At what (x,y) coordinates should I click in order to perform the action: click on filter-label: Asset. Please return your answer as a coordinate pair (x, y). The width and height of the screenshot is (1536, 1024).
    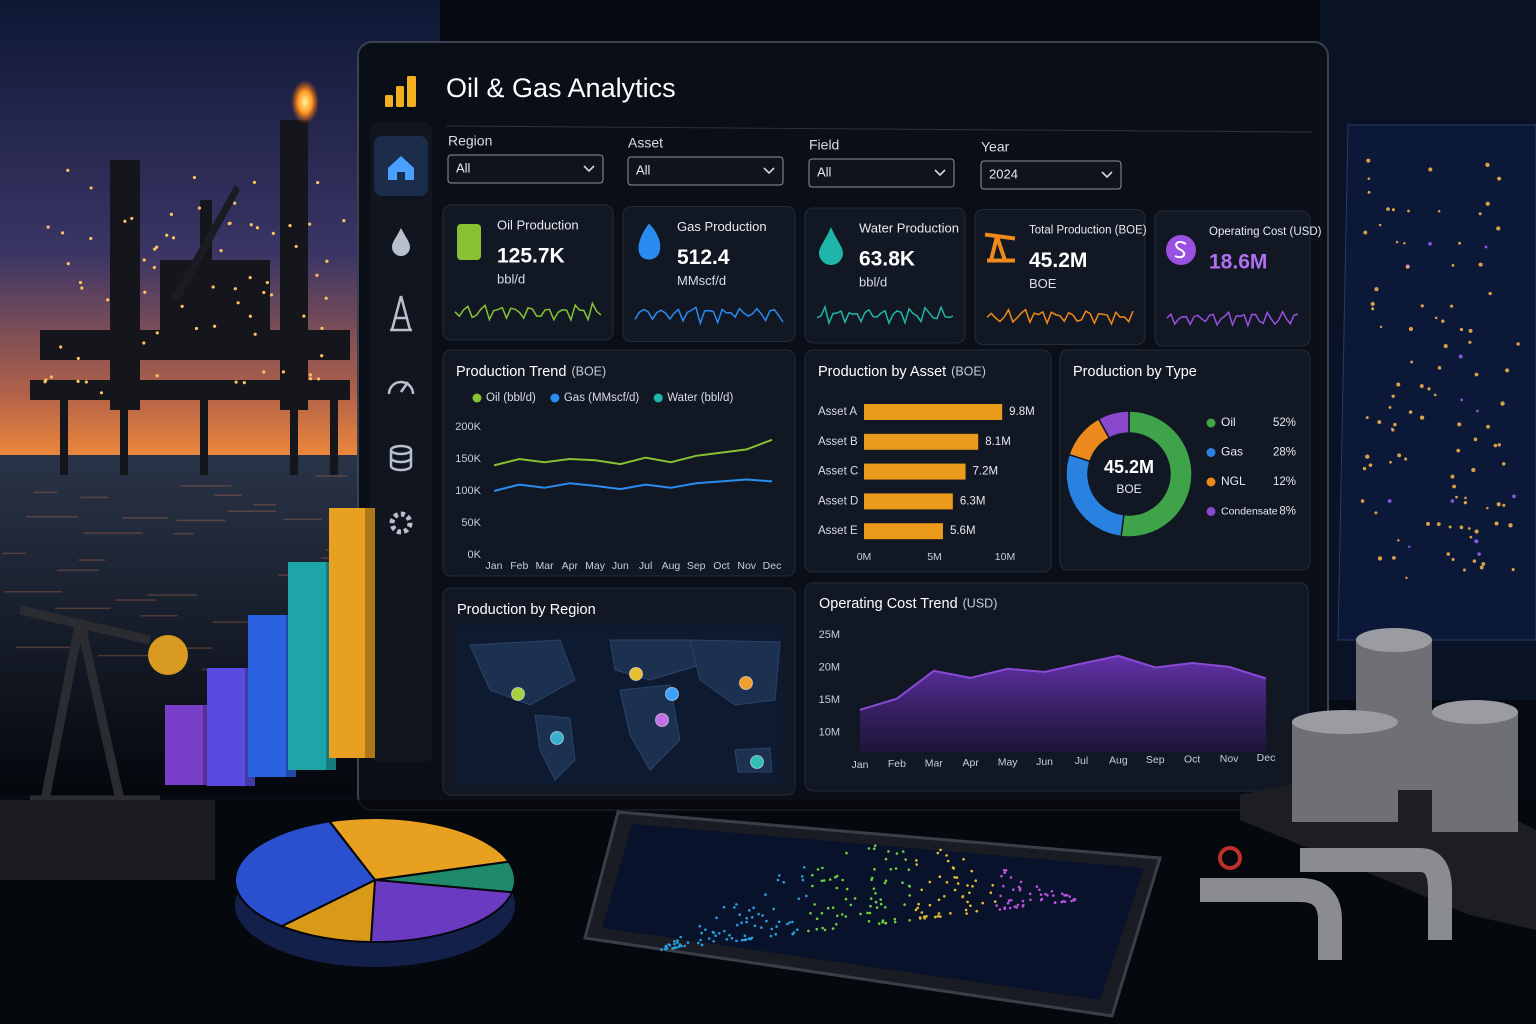
    Looking at the image, I should click on (645, 143).